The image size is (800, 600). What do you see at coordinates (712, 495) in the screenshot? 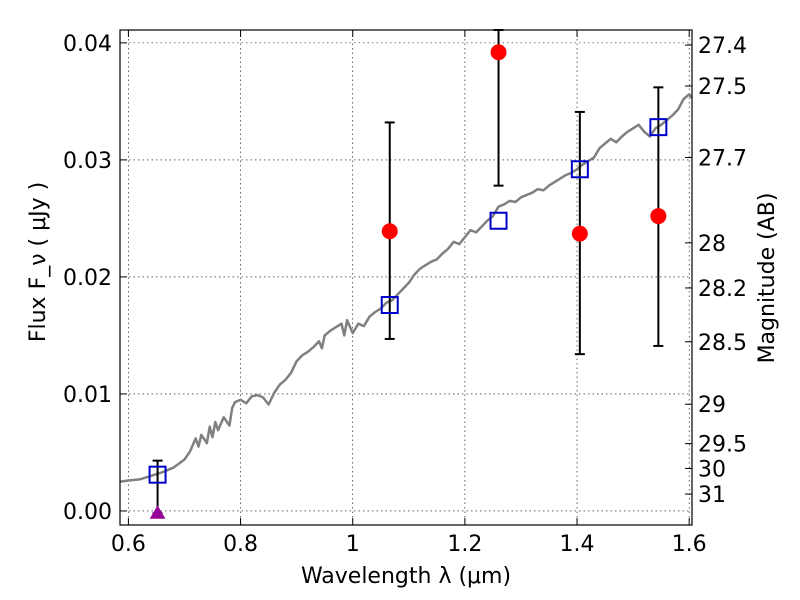
I see `y2-tick-label: 31` at bounding box center [712, 495].